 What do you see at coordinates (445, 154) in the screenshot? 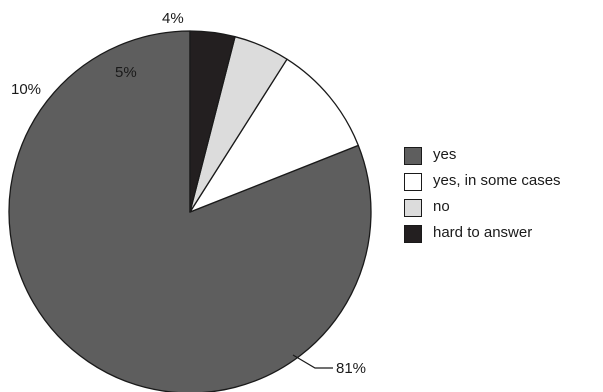
I see `legend-label-yes: yes` at bounding box center [445, 154].